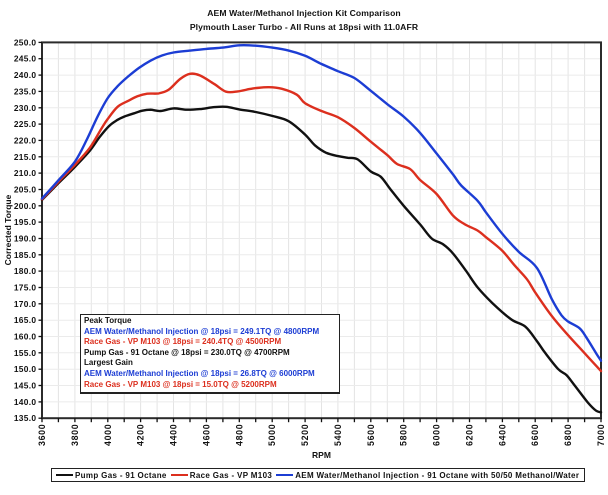 The height and width of the screenshot is (495, 608). What do you see at coordinates (437, 435) in the screenshot?
I see `svg-text: 6000` at bounding box center [437, 435].